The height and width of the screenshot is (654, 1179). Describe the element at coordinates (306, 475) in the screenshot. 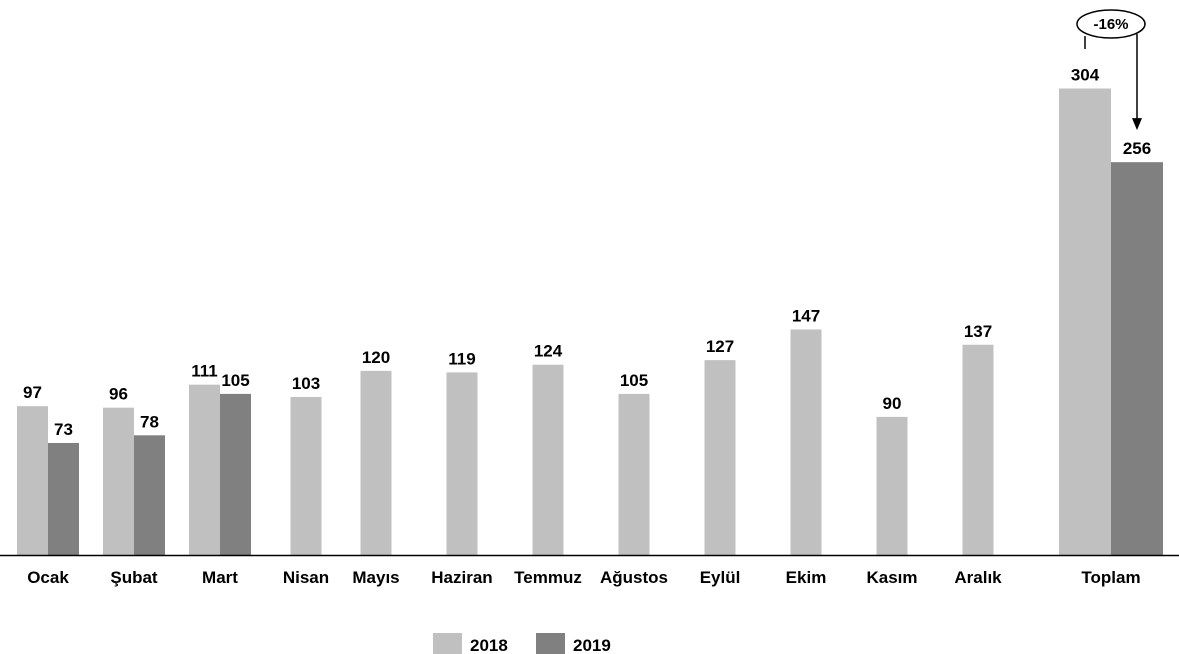

I see `bar-nisan-2018` at that location.